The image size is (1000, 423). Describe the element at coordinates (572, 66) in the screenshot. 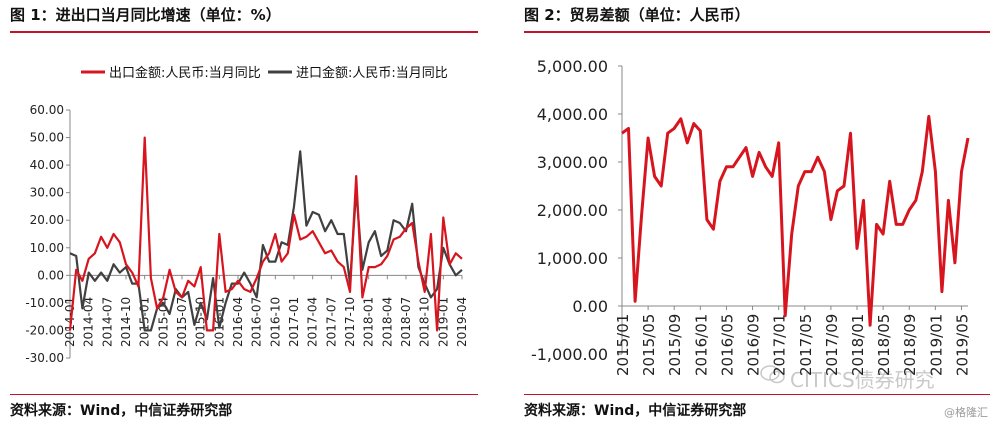

I see `right-y-tick-label: 5,000.00` at that location.